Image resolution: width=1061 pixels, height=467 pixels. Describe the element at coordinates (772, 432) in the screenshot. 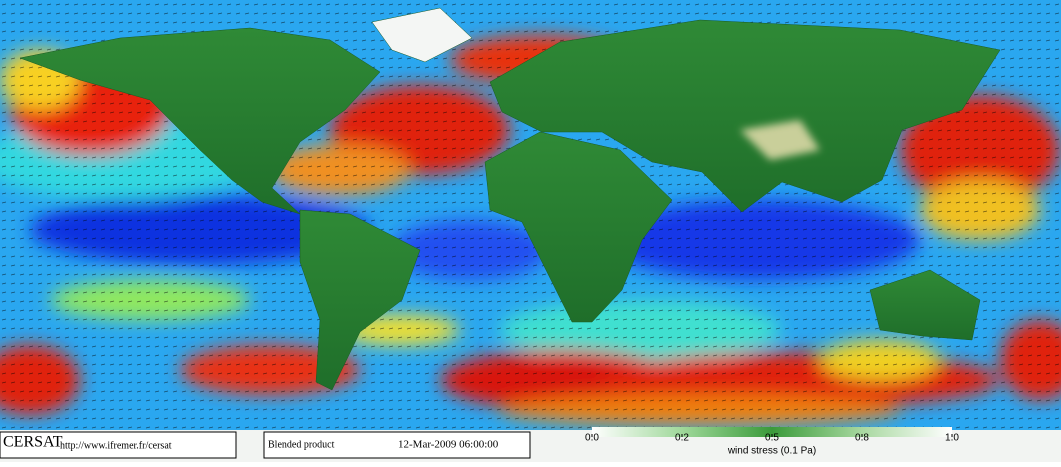

I see `colorbar` at that location.